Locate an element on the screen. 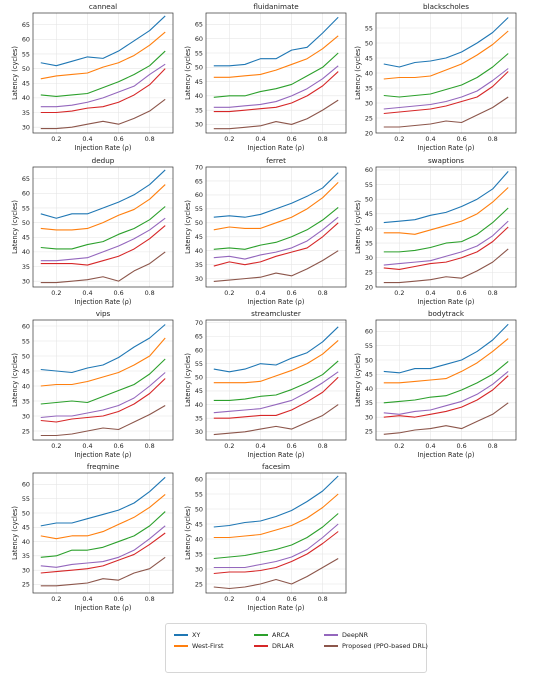  chart-swaptions-ytick-label: 40 is located at coordinates (369, 229).